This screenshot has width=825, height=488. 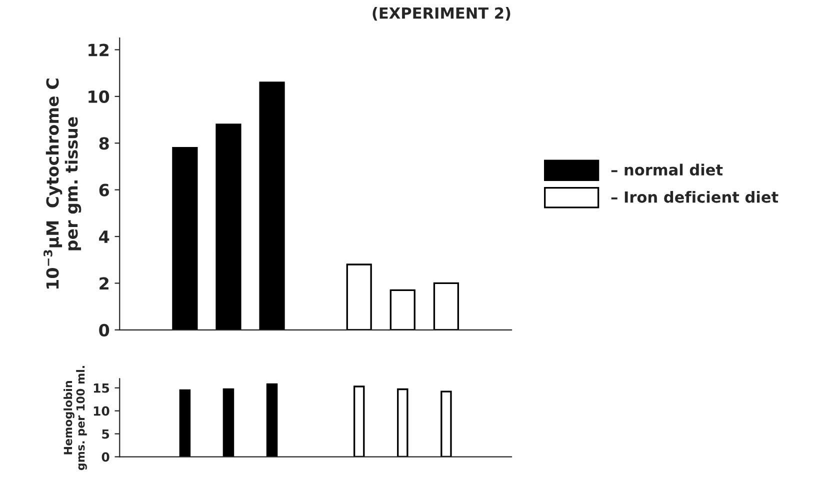 I want to click on y-tick-label: 8, so click(x=104, y=143).